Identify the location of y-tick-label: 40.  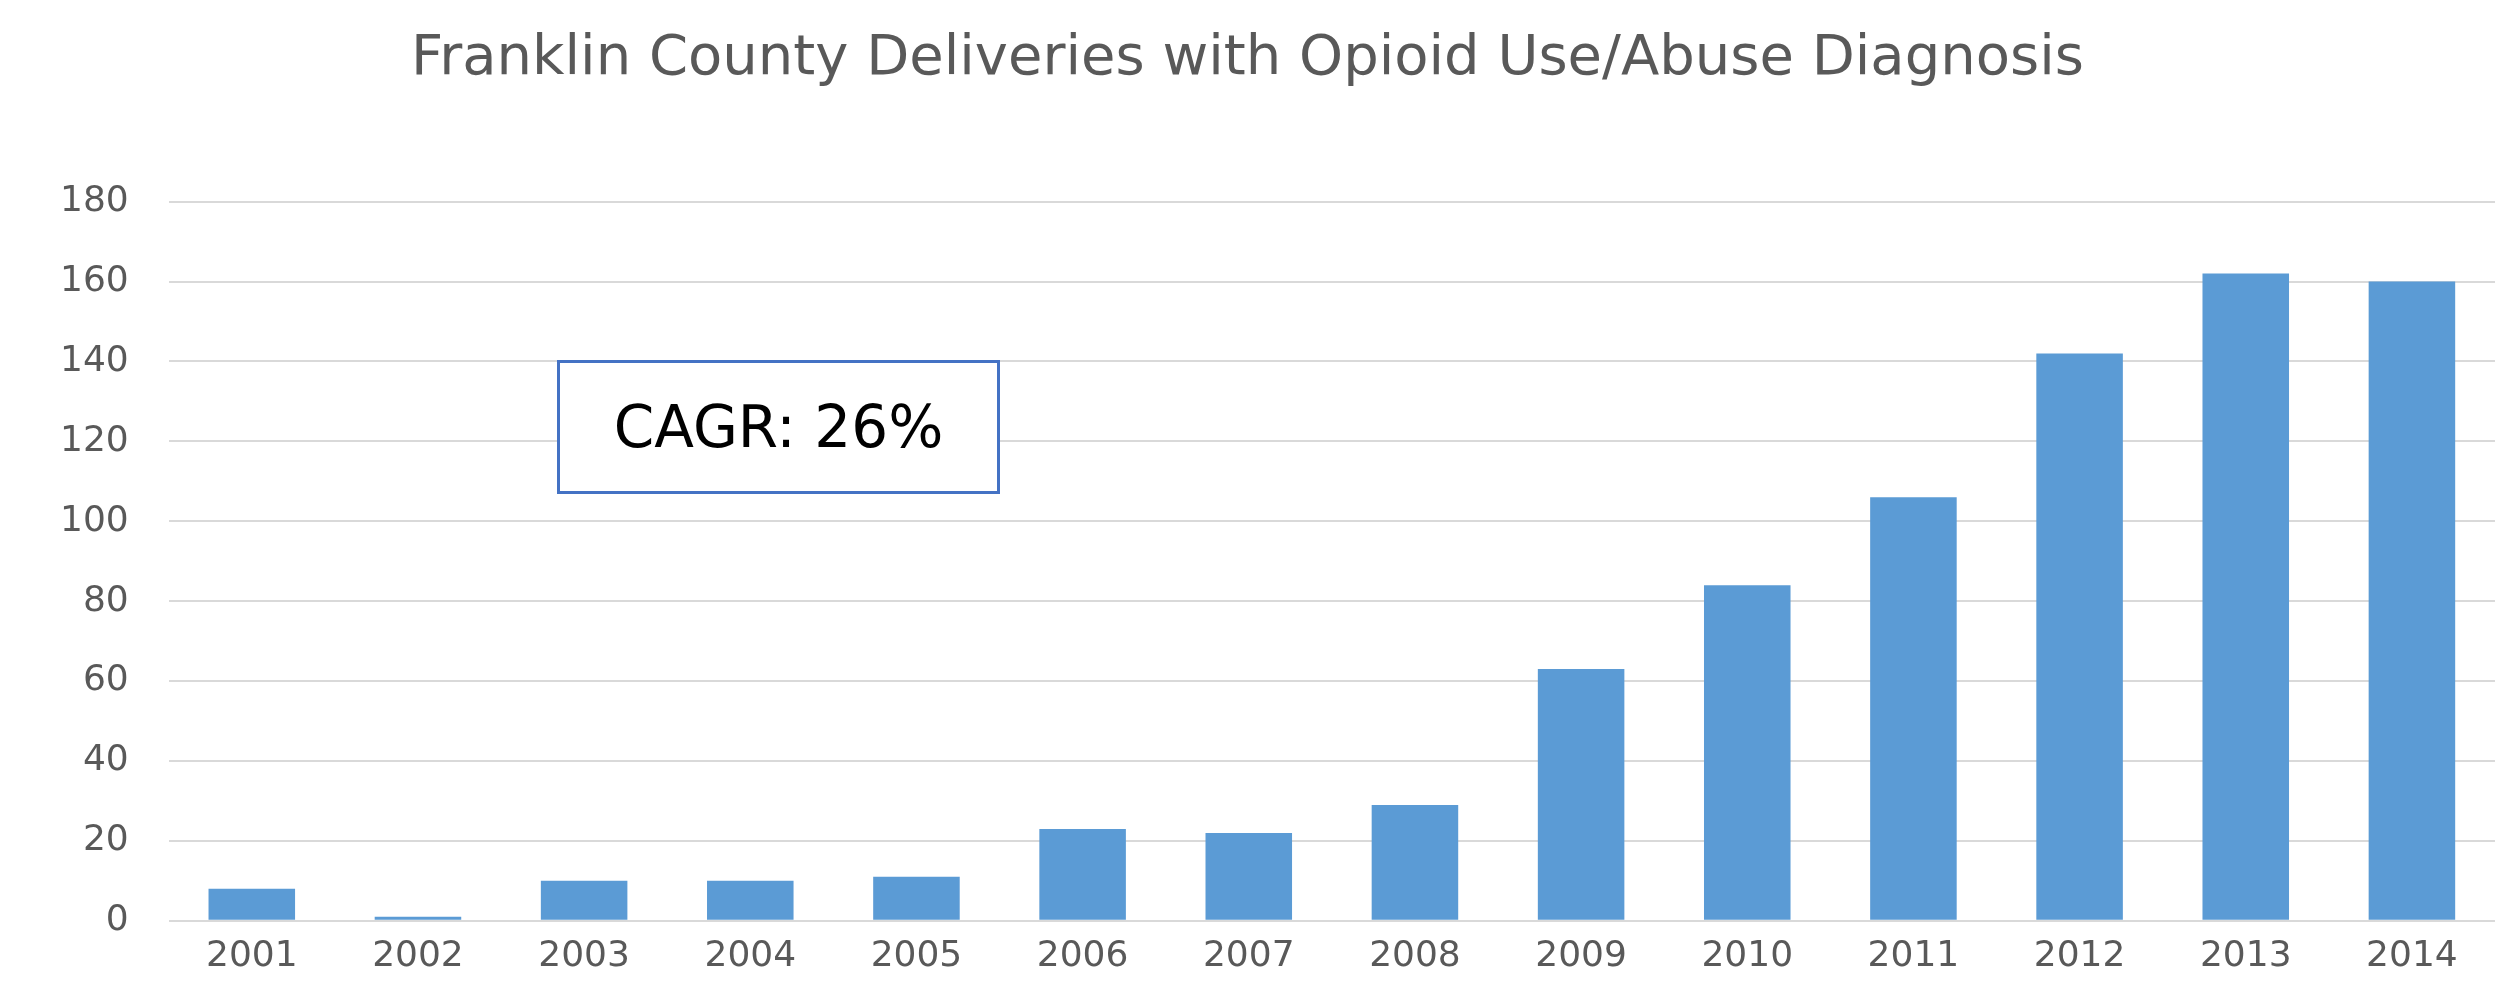
(105, 758).